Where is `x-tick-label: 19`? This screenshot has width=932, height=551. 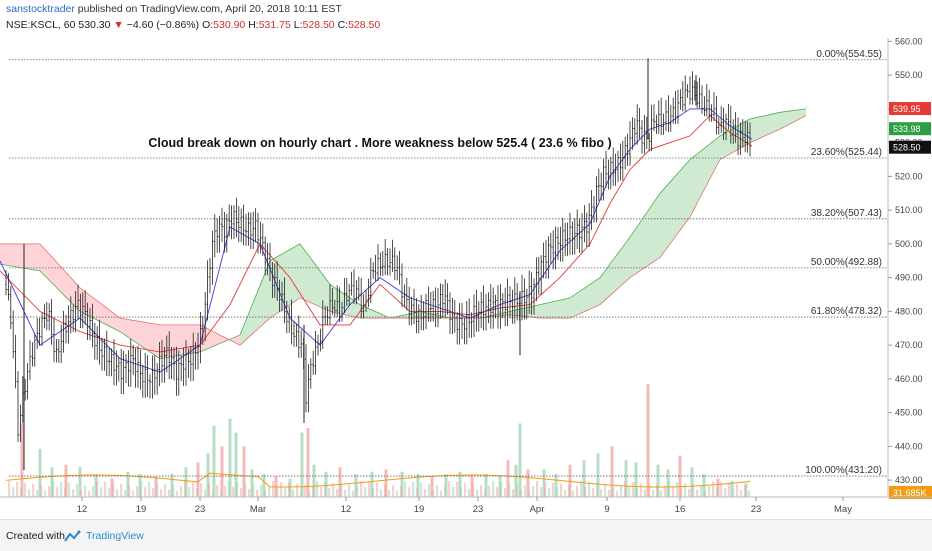
x-tick-label: 19 is located at coordinates (141, 509).